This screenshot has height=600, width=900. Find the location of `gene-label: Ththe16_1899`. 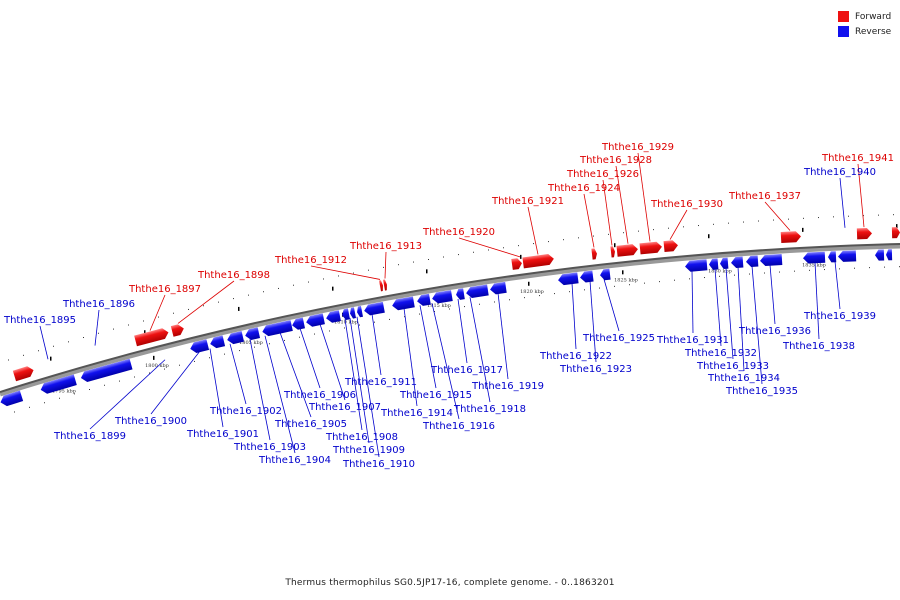

gene-label: Ththe16_1899 is located at coordinates (89, 436).